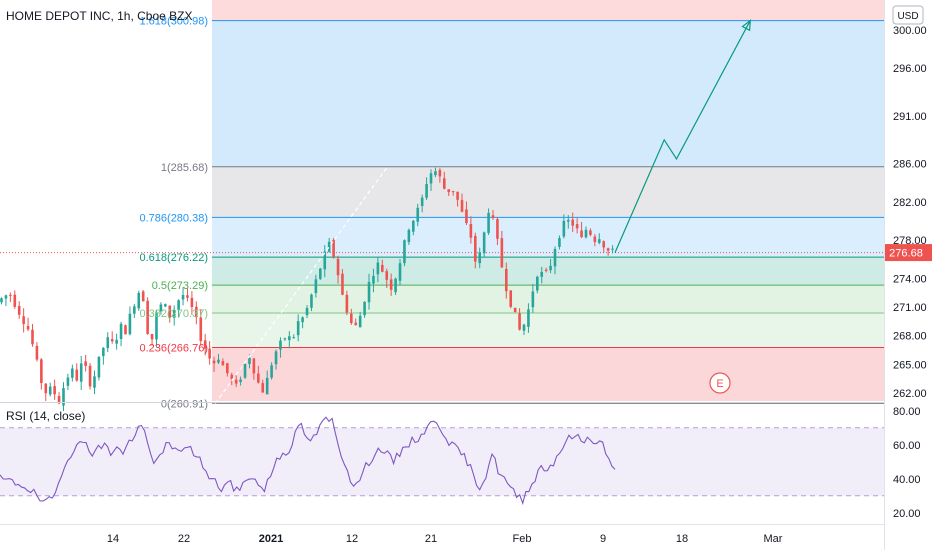  What do you see at coordinates (113, 539) in the screenshot?
I see `time-axis-tick: 14` at bounding box center [113, 539].